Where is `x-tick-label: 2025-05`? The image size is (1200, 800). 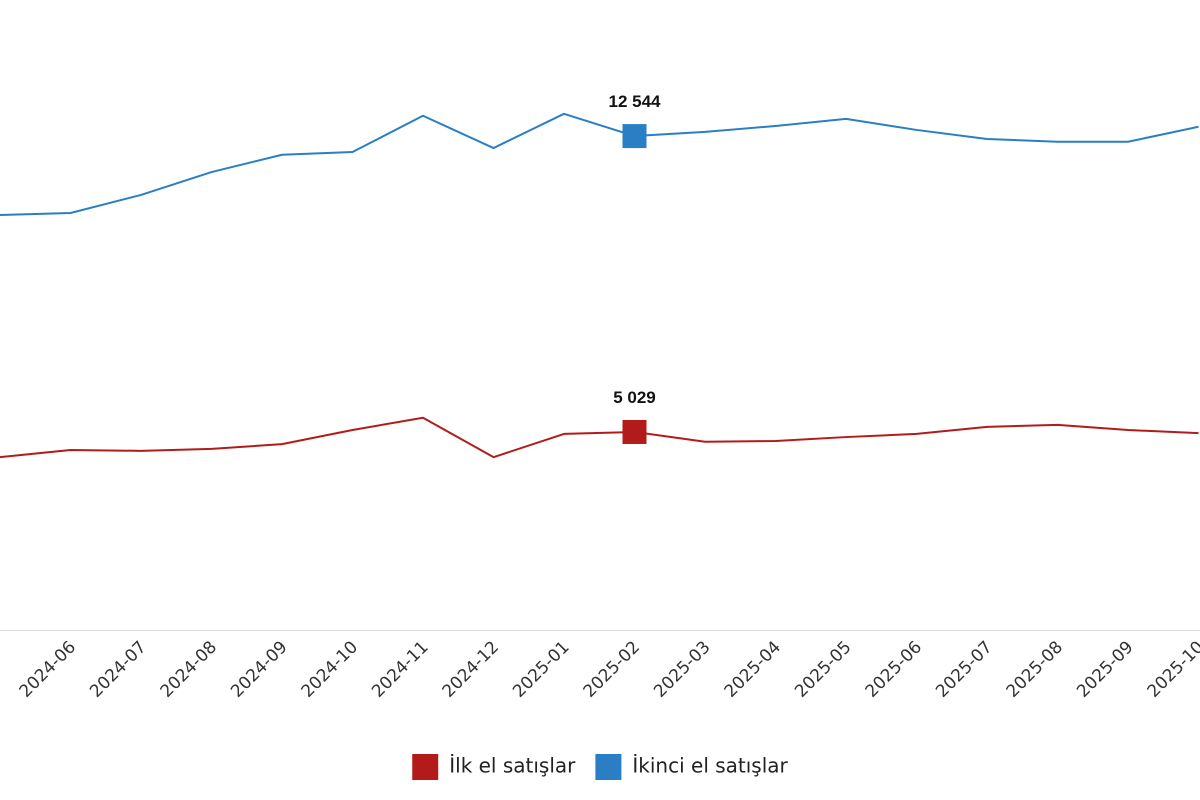
x-tick-label: 2025-05 is located at coordinates (823, 669).